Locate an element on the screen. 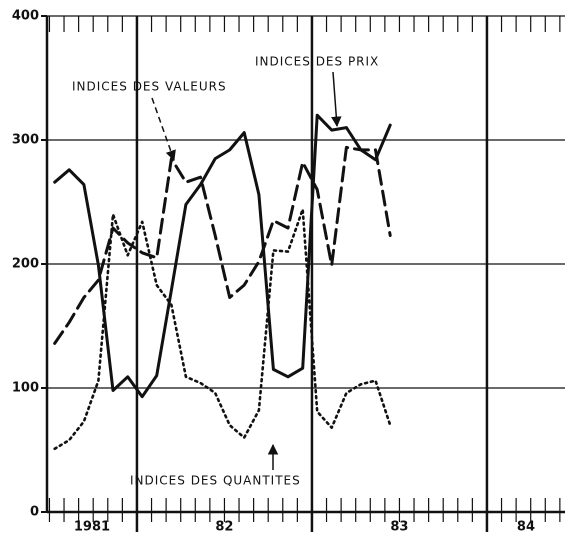  x-tick-label: 84 is located at coordinates (526, 527).